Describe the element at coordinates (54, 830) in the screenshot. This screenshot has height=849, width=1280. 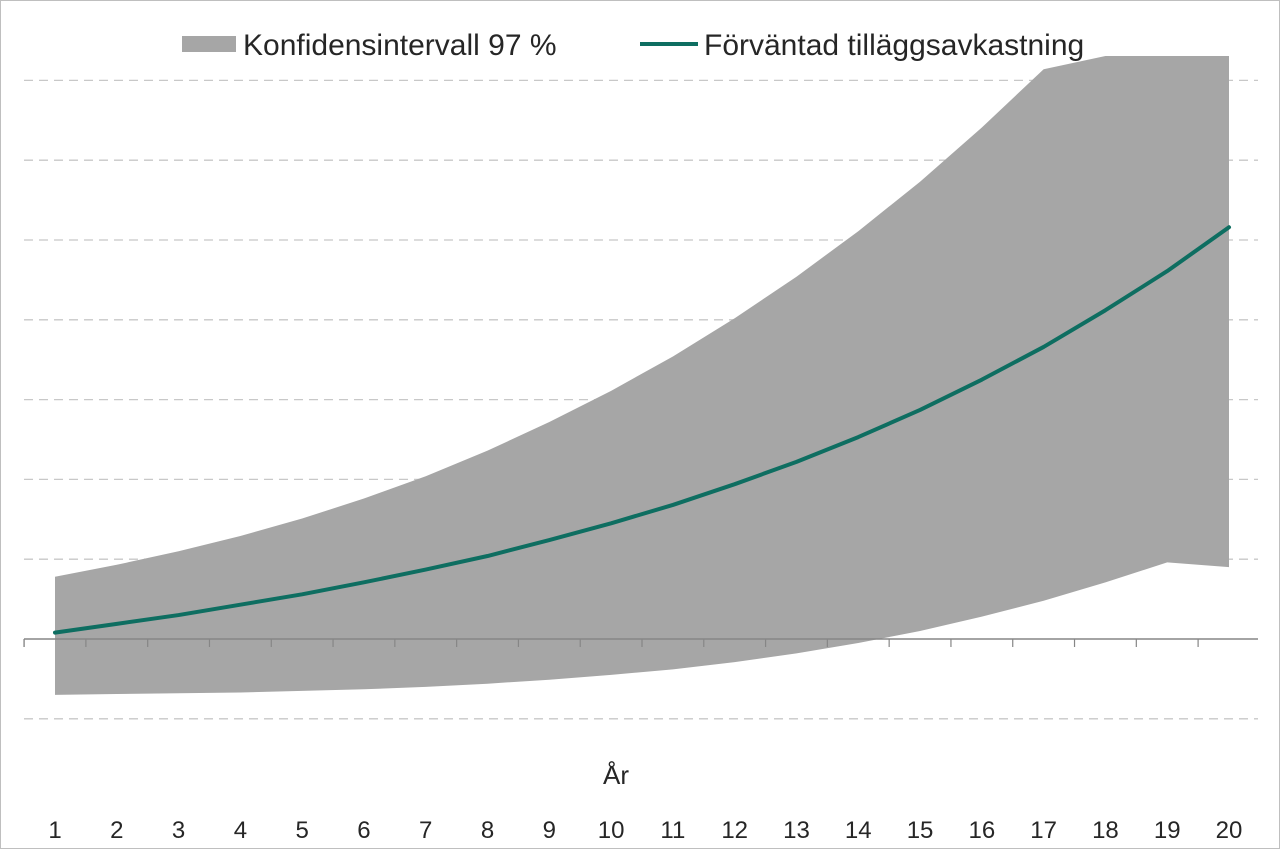
I see `x-tick-label: 1` at that location.